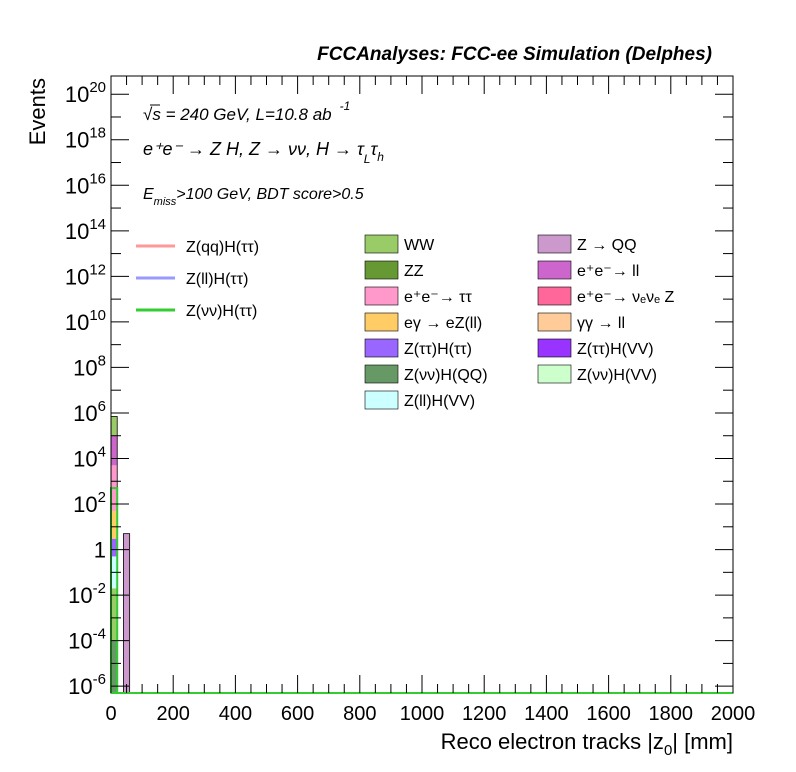 Image resolution: width=796 pixels, height=772 pixels. I want to click on x-tick-label: 1200, so click(484, 714).